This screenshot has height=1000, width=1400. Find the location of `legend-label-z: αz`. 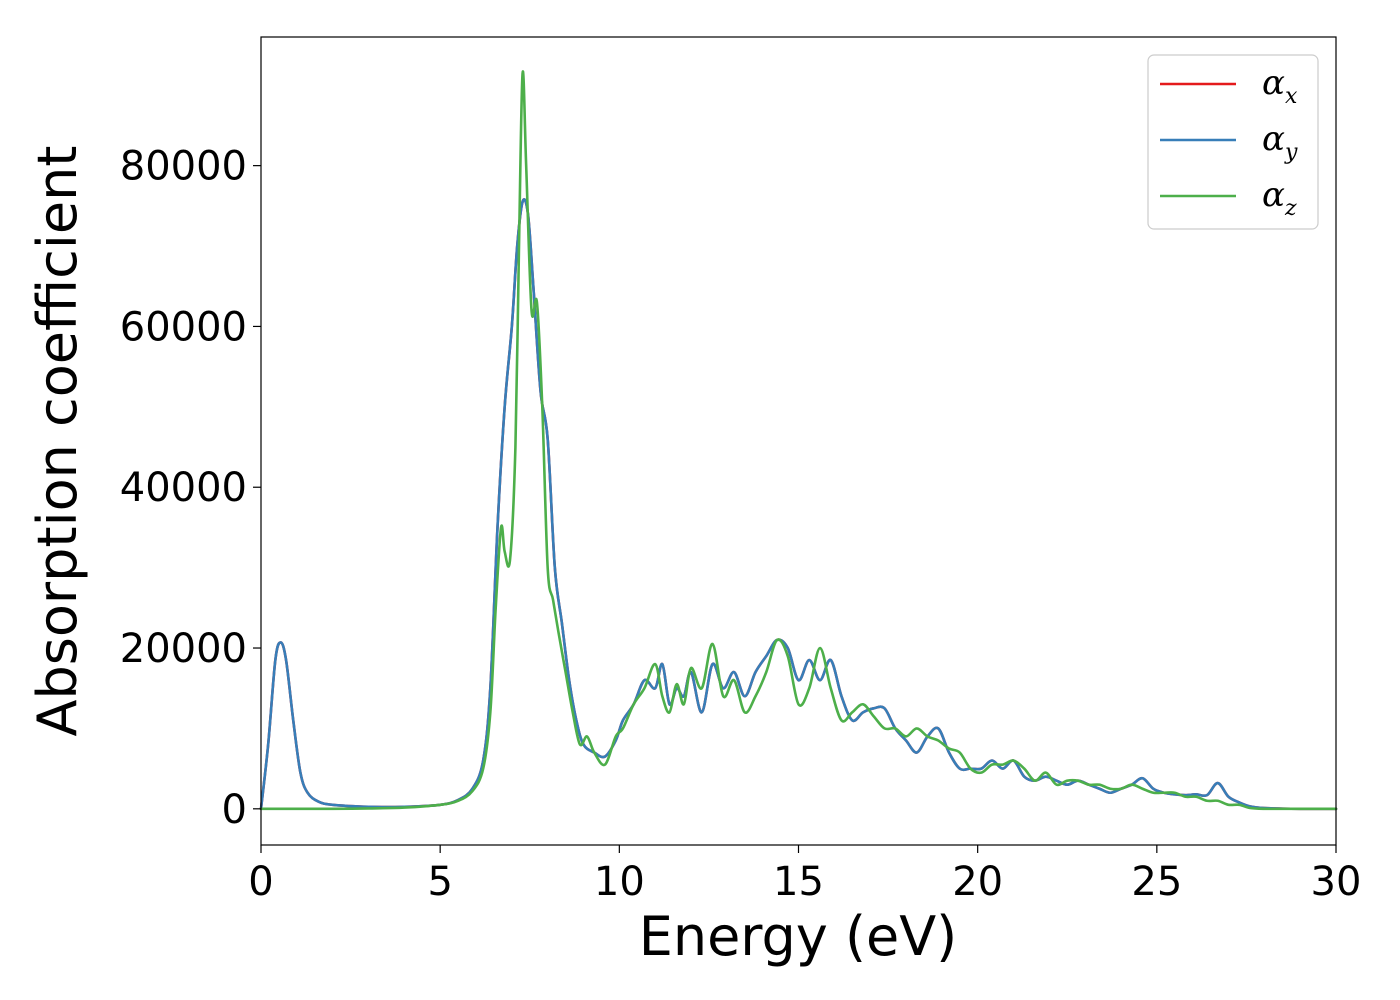

legend-label-z: αz is located at coordinates (1279, 198).